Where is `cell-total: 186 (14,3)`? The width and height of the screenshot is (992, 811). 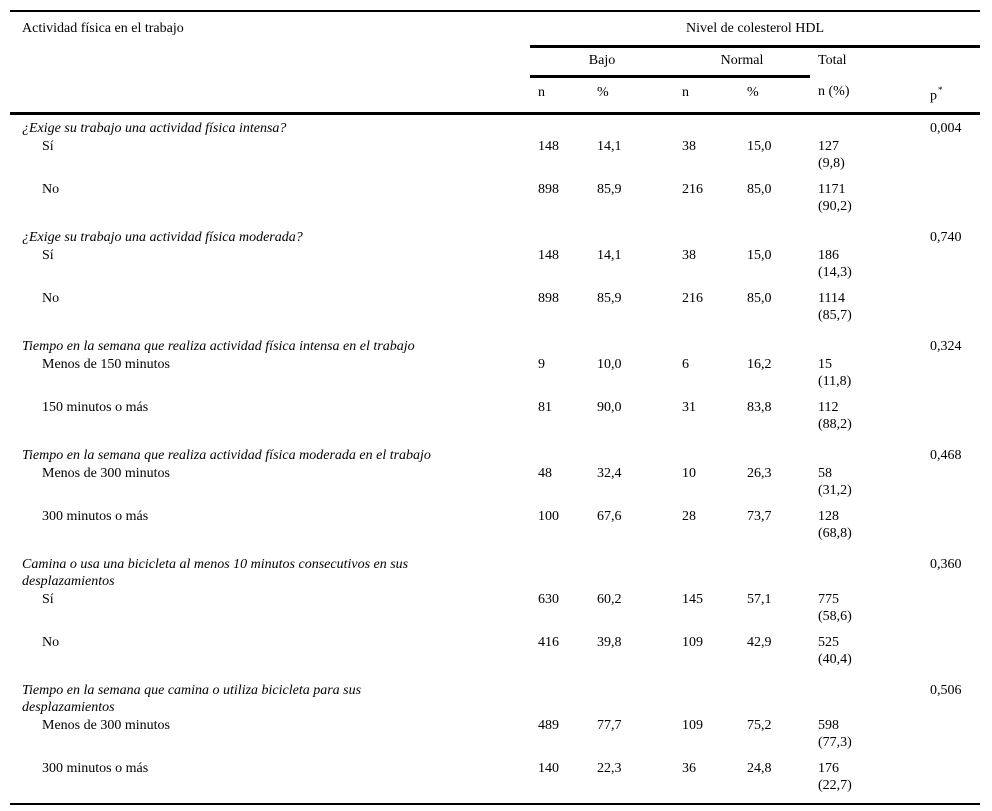 cell-total: 186 (14,3) is located at coordinates (866, 268).